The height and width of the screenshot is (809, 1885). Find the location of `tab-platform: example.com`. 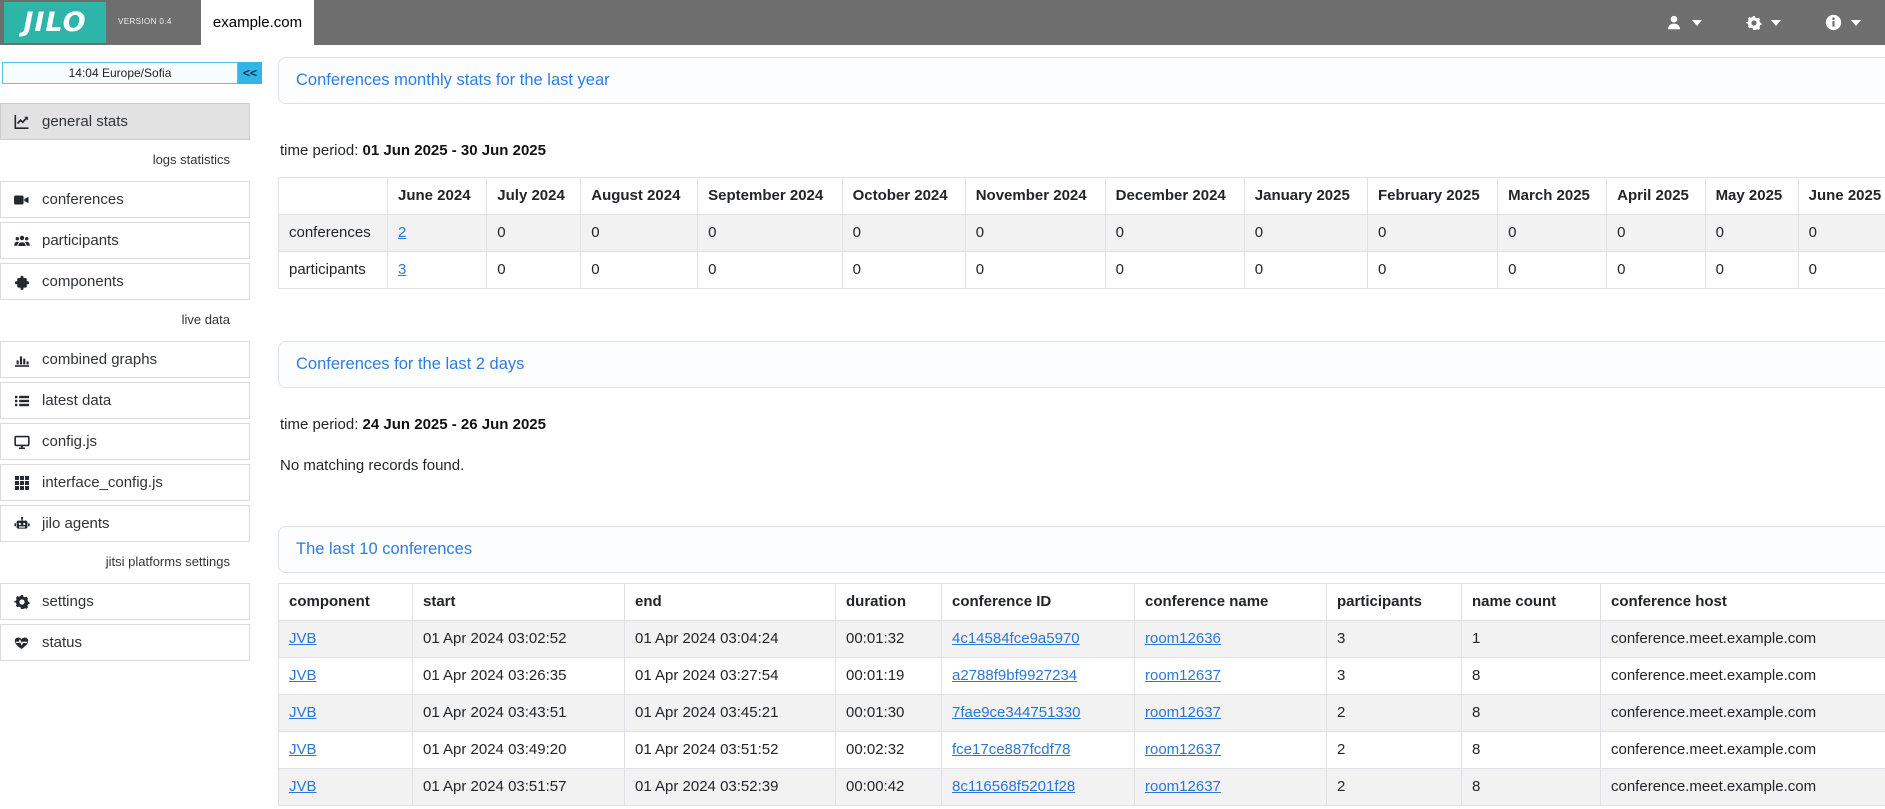

tab-platform: example.com is located at coordinates (257, 22).